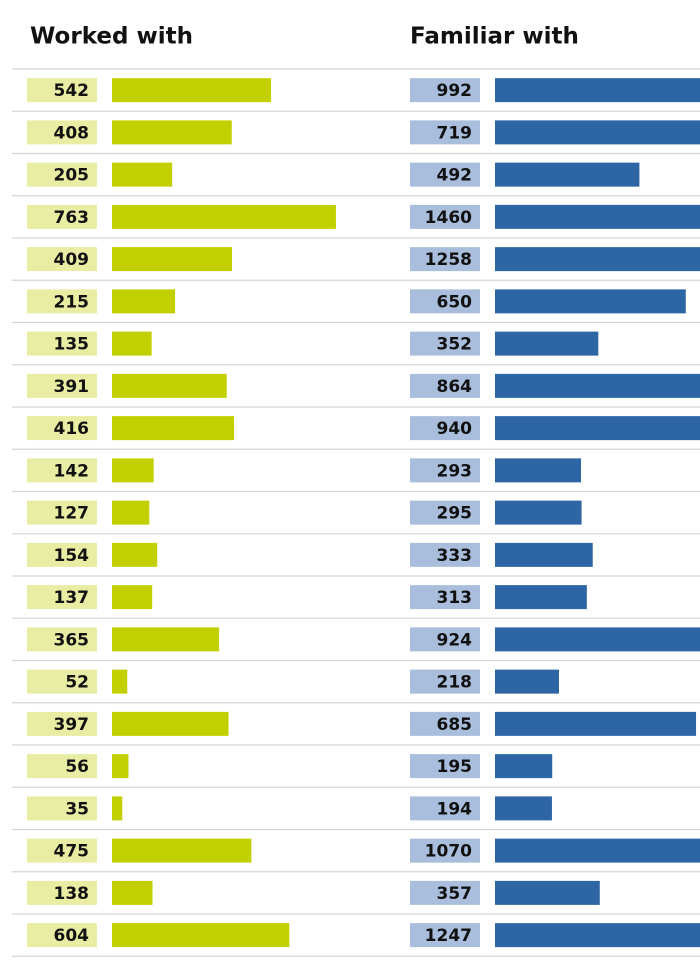 The width and height of the screenshot is (700, 980). Describe the element at coordinates (72, 471) in the screenshot. I see `value-label: 142` at that location.